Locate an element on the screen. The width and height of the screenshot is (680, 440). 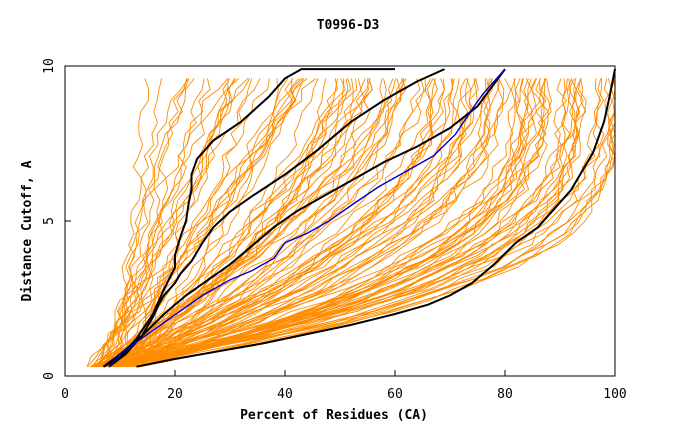
y-tick-label: 5 is located at coordinates (49, 221).